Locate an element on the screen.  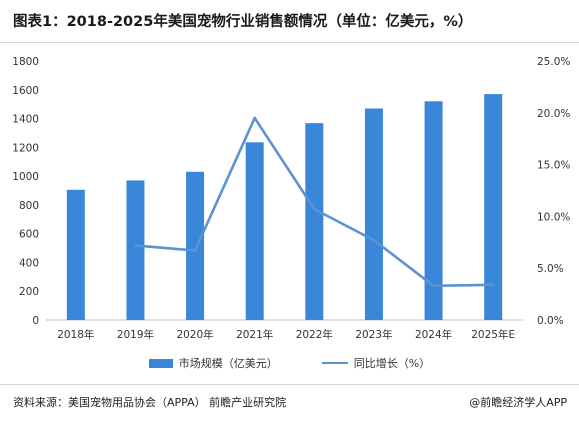
x-tick-label: 2018年 is located at coordinates (75, 334).